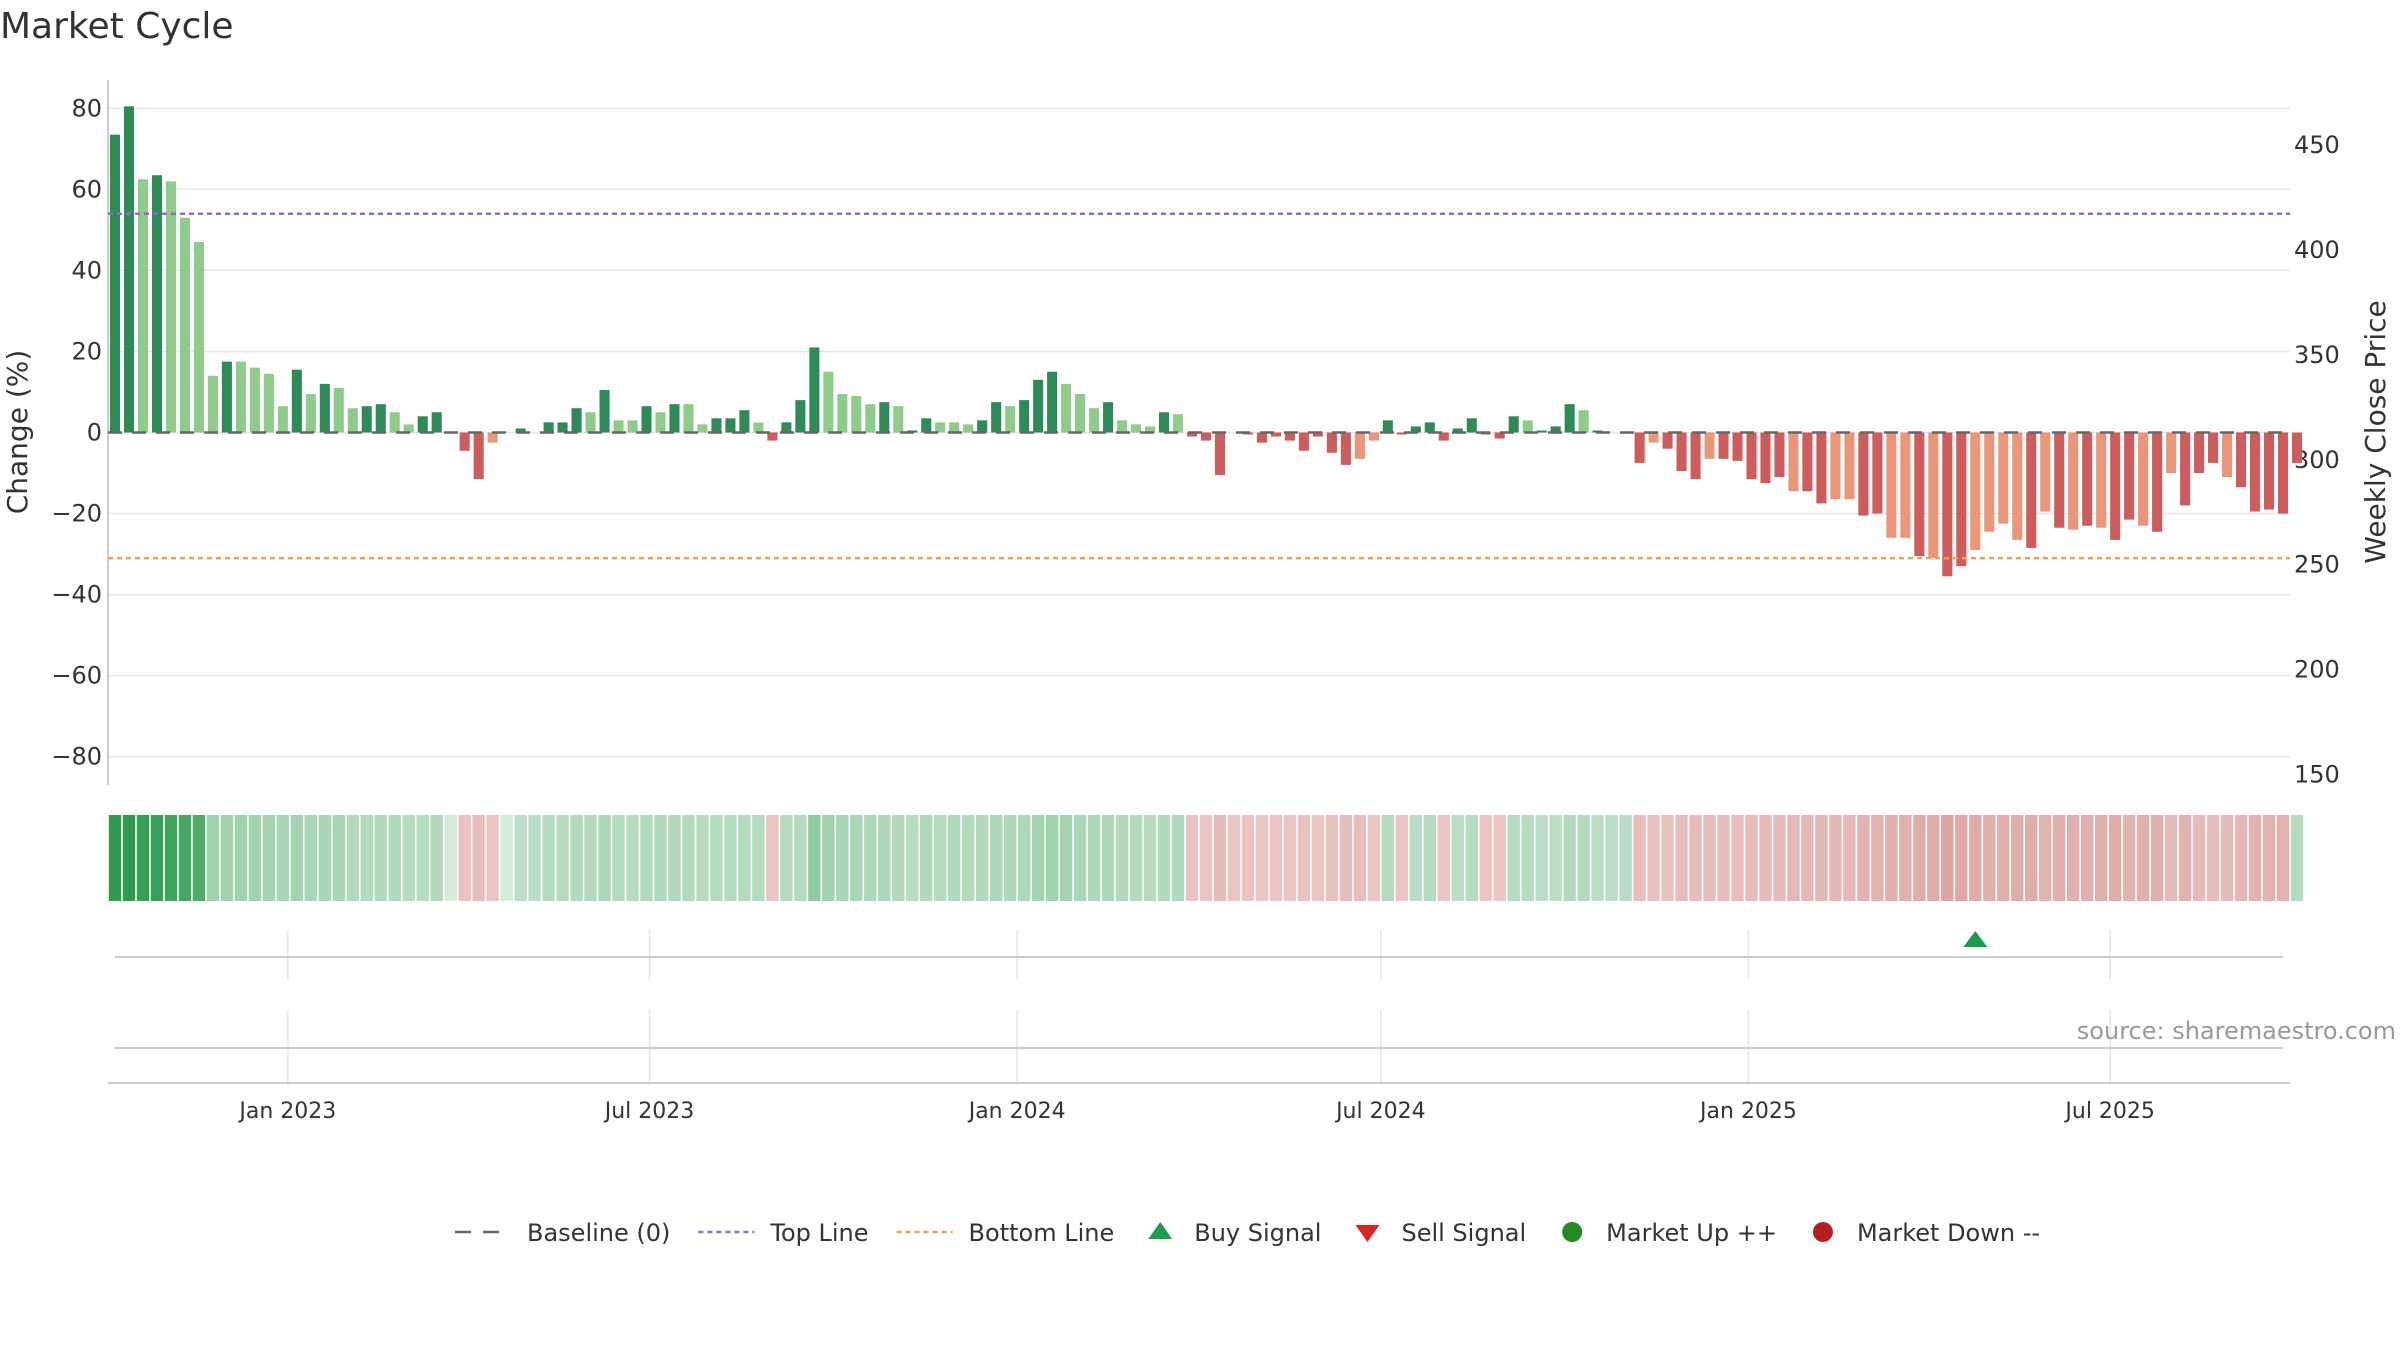  Describe the element at coordinates (1367, 1233) in the screenshot. I see `legend-sell-triangle-icon` at that location.